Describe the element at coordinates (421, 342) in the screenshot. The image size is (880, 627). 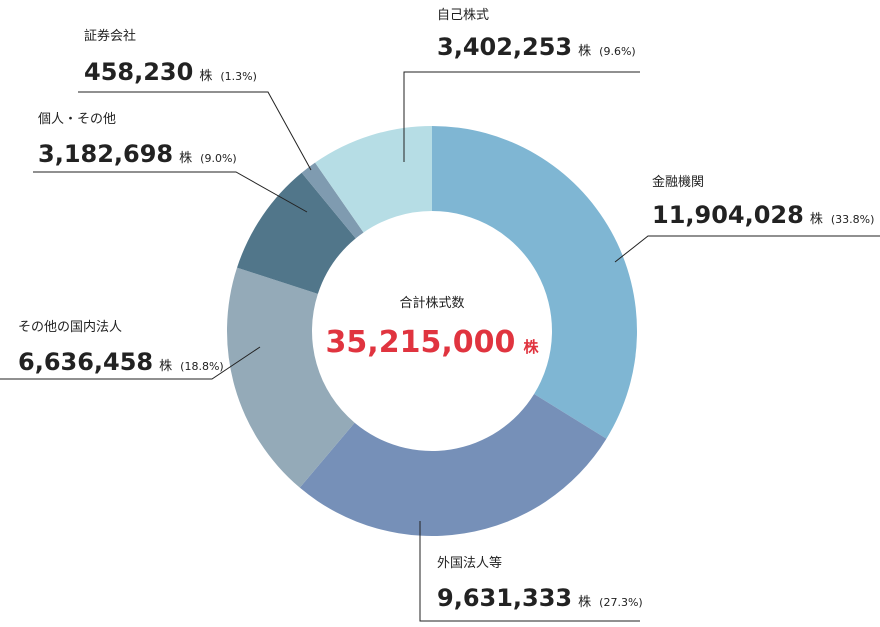
I see `center-total-value: 35,215,000` at that location.